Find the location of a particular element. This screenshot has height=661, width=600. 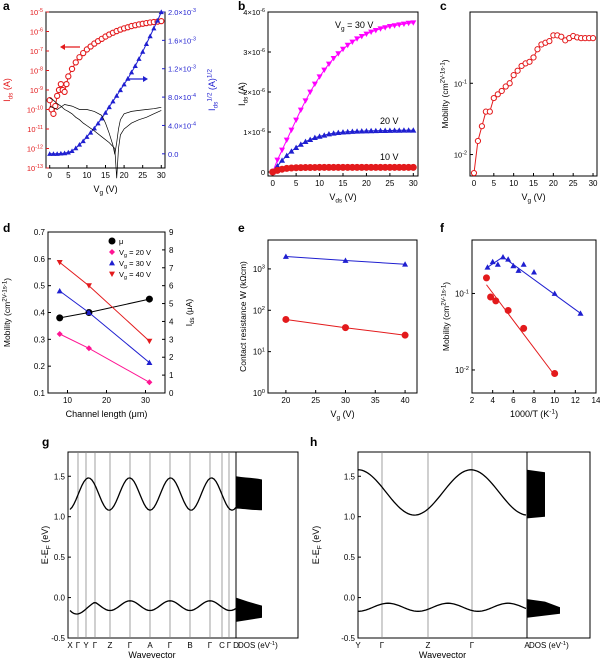

y-axis-label: Mobility (cm2V-1s-1) is located at coordinates (445, 93).